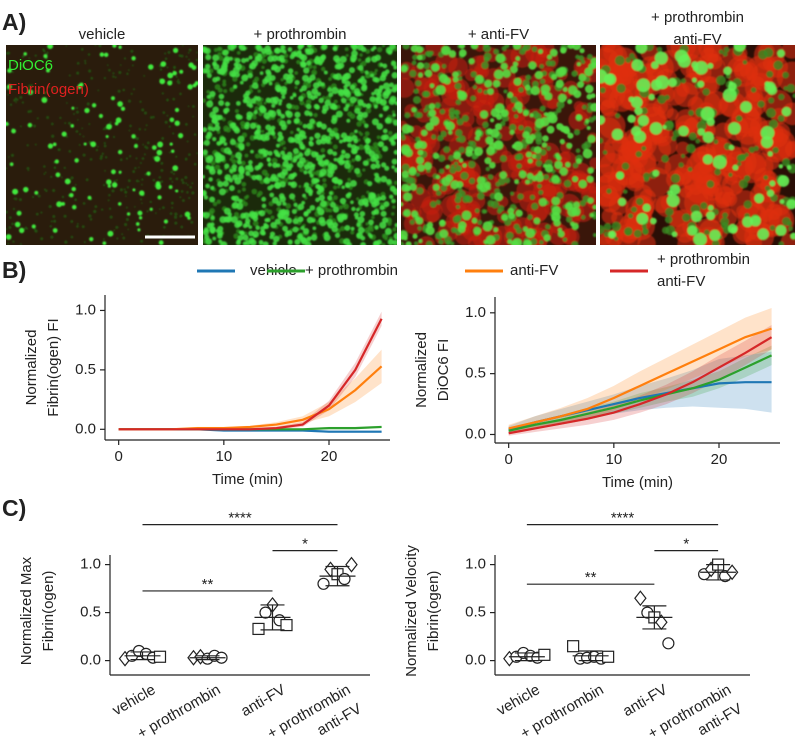 The image size is (800, 747). What do you see at coordinates (118, 456) in the screenshot?
I see `x-tick-label: 0` at bounding box center [118, 456].